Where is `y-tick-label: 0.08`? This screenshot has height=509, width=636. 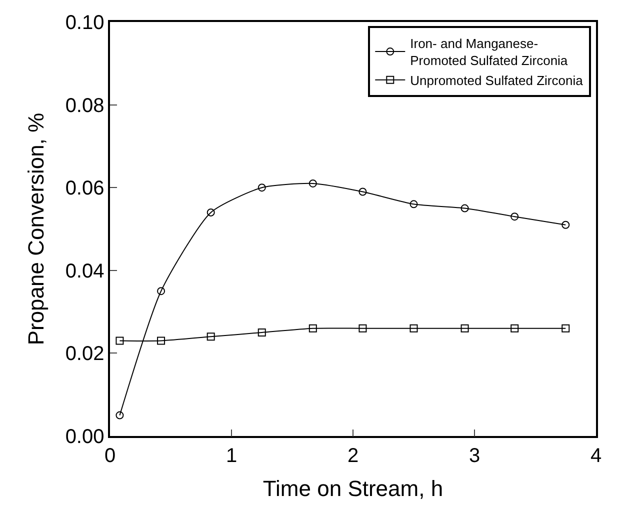
y-tick-label: 0.08 is located at coordinates (84, 105).